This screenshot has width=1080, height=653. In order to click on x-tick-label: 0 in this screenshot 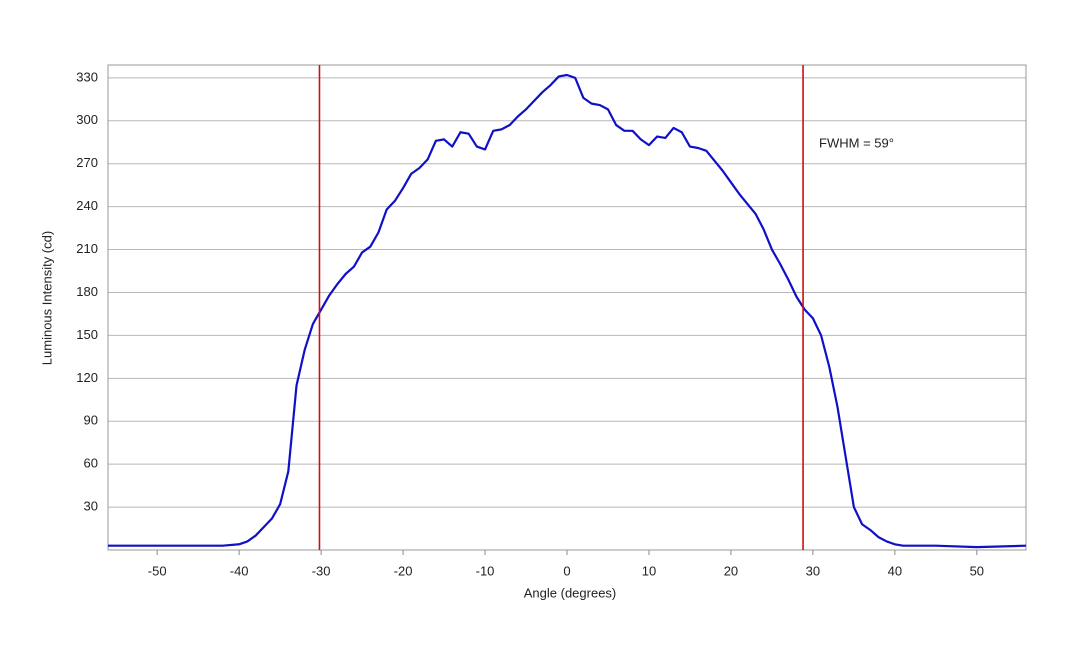, I will do `click(566, 570)`.